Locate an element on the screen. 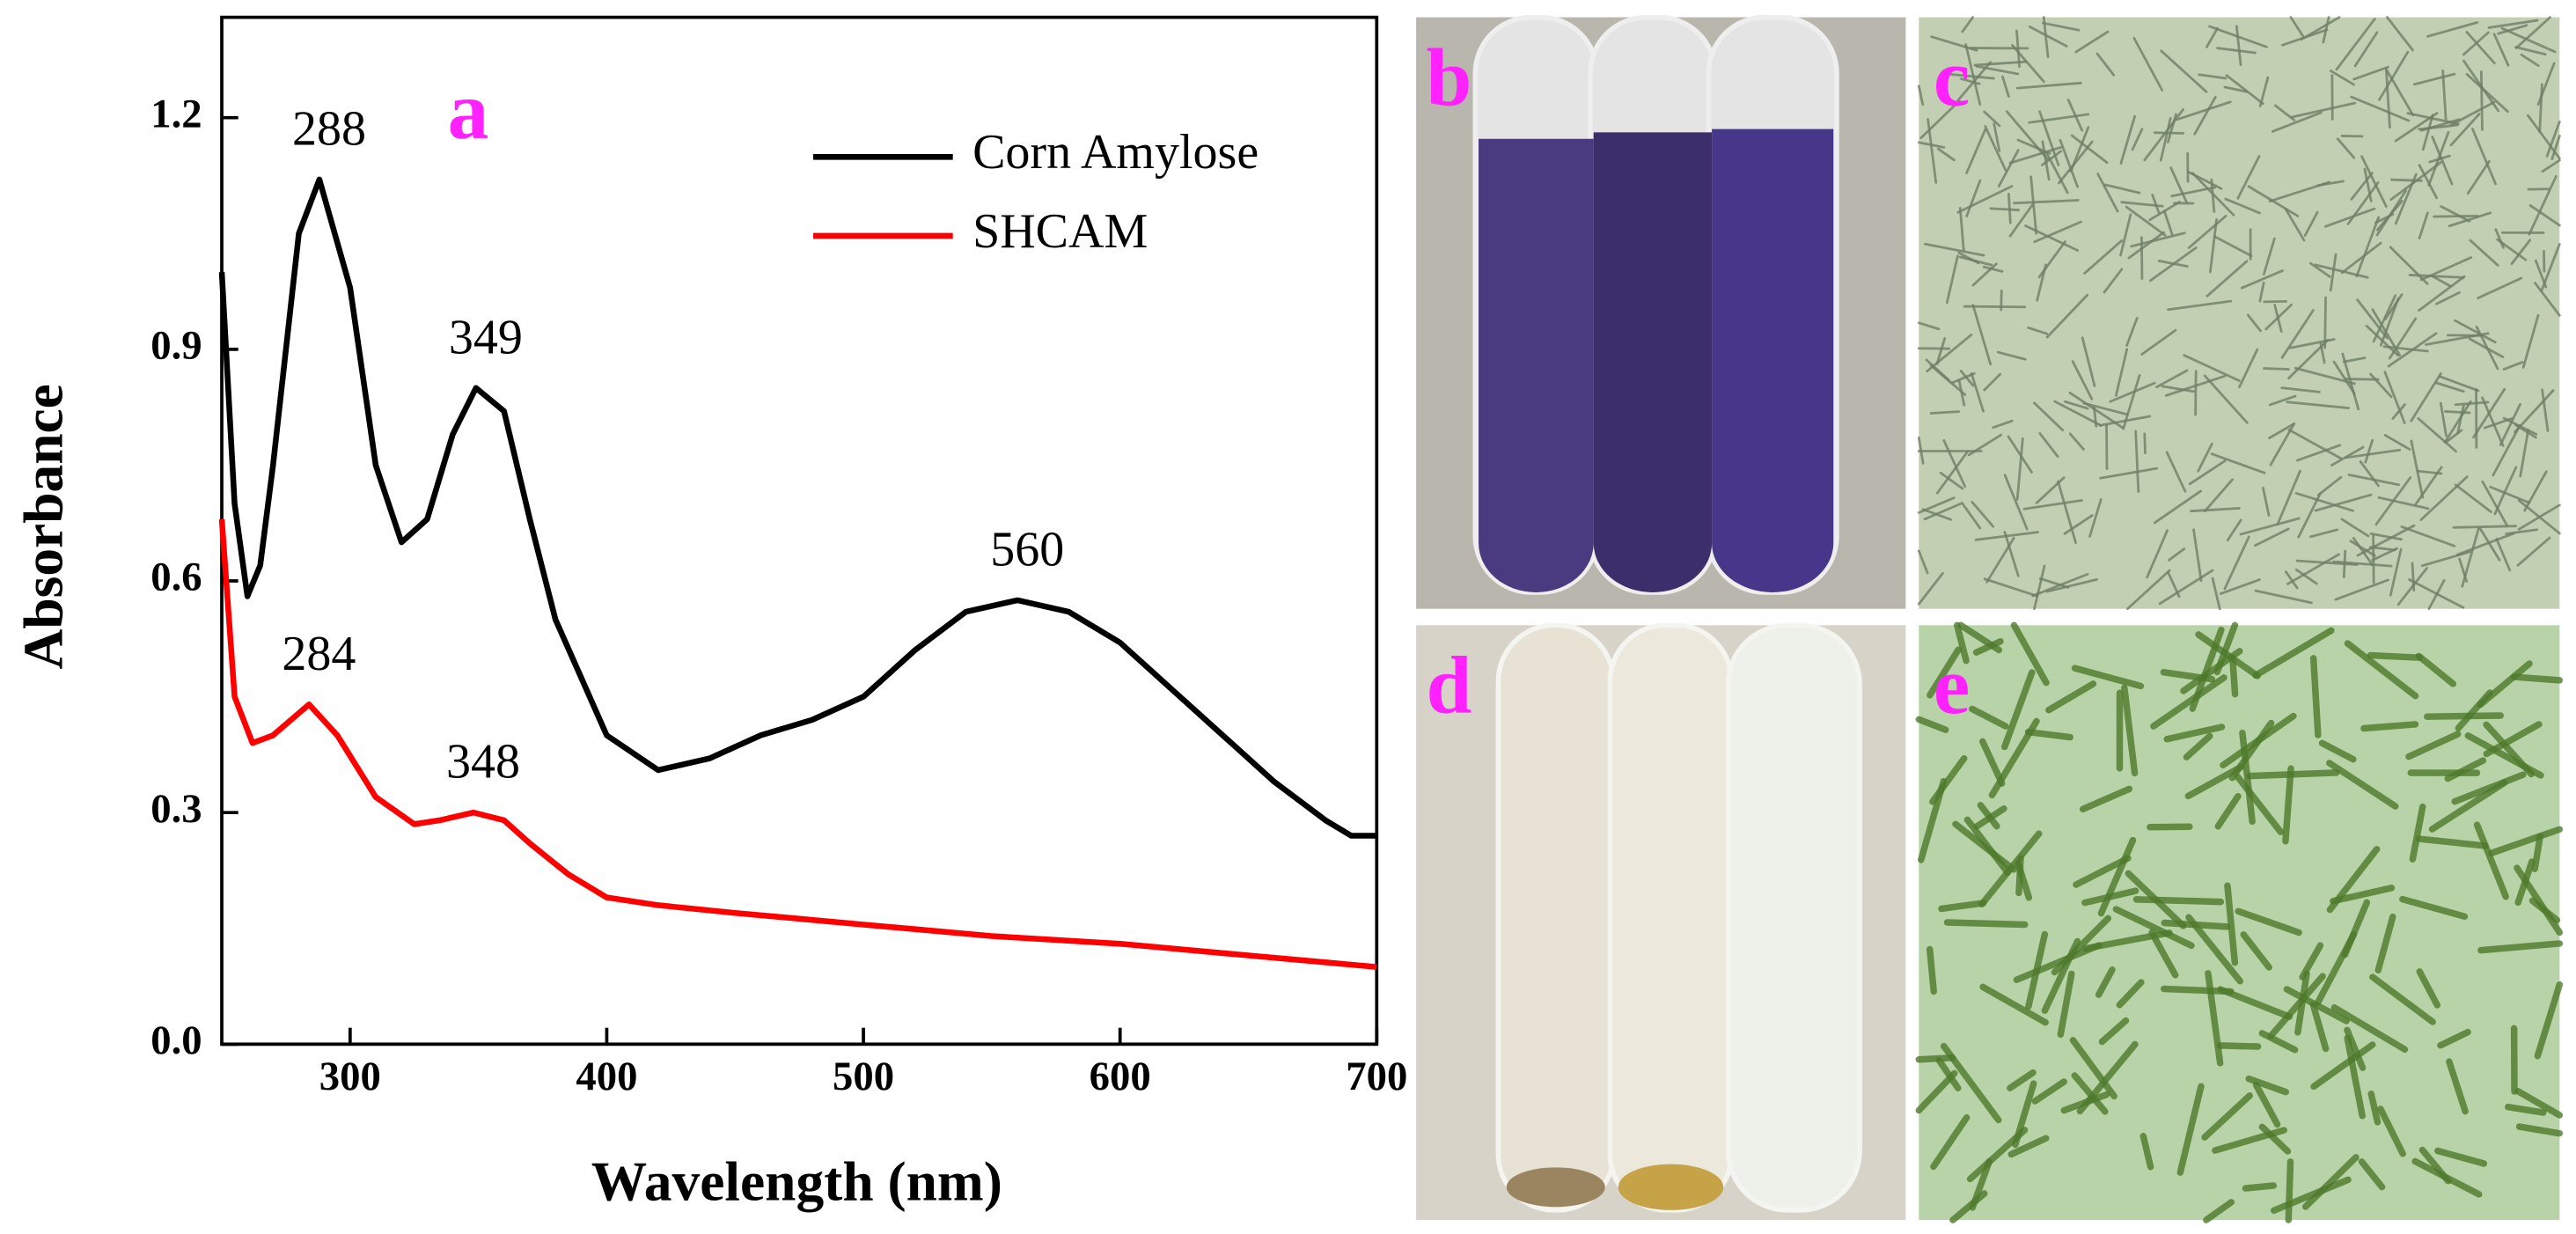 The image size is (2576, 1234). panel-label: a is located at coordinates (468, 111).